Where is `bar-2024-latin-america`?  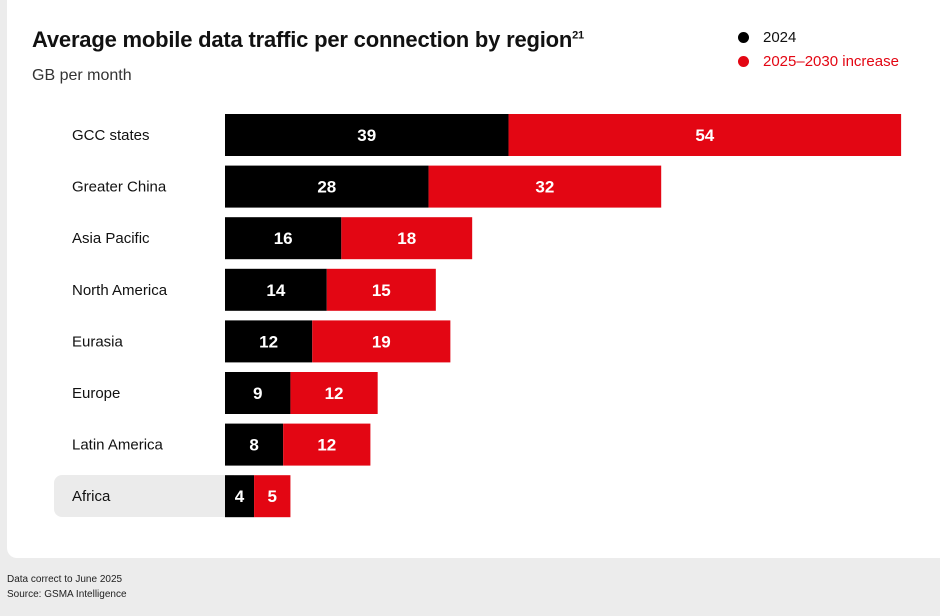 bar-2024-latin-america is located at coordinates (254, 444).